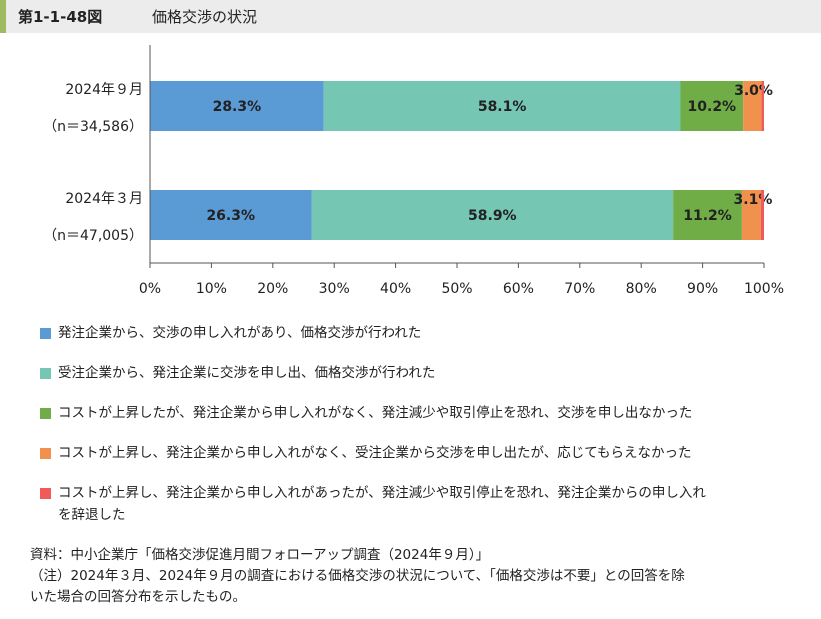 The width and height of the screenshot is (821, 619). I want to click on source-note: 資料：中小企業庁「価格交渉促進月間フォローアップ調査（2024年９月）」, so click(260, 555).